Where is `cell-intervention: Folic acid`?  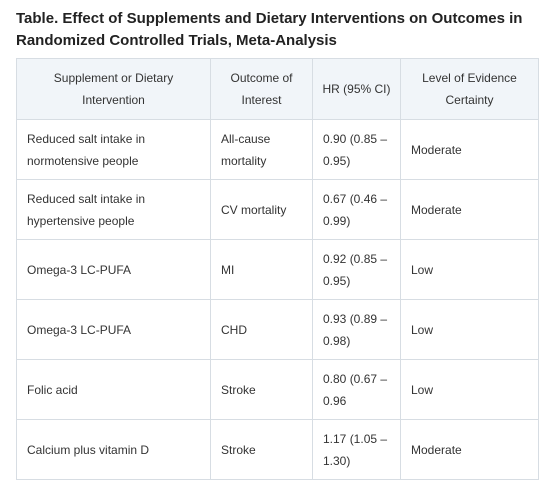
cell-intervention: Folic acid is located at coordinates (113, 389).